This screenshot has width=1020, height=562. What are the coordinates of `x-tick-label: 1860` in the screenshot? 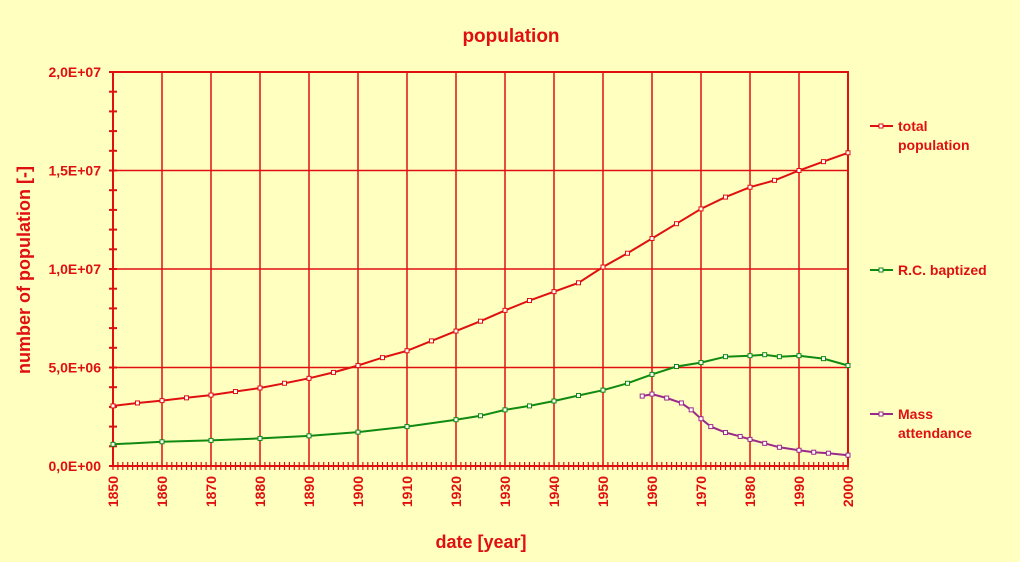 It's located at (162, 491).